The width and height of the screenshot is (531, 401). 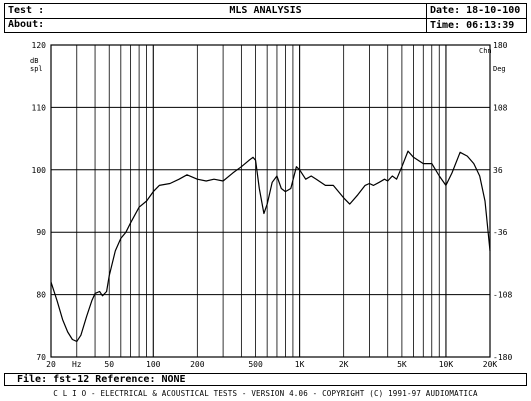 I want to click on time-text: Time: 06:13:39, so click(x=472, y=25).